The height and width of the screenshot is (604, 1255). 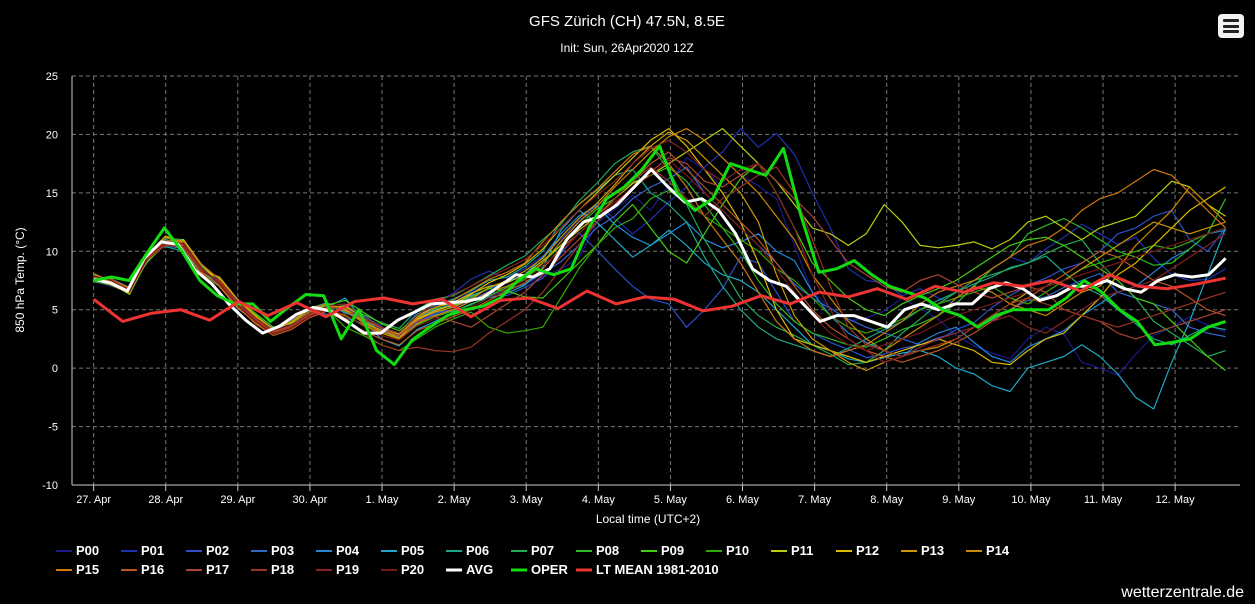 What do you see at coordinates (671, 500) in the screenshot?
I see `x-tick-label: 5. May` at bounding box center [671, 500].